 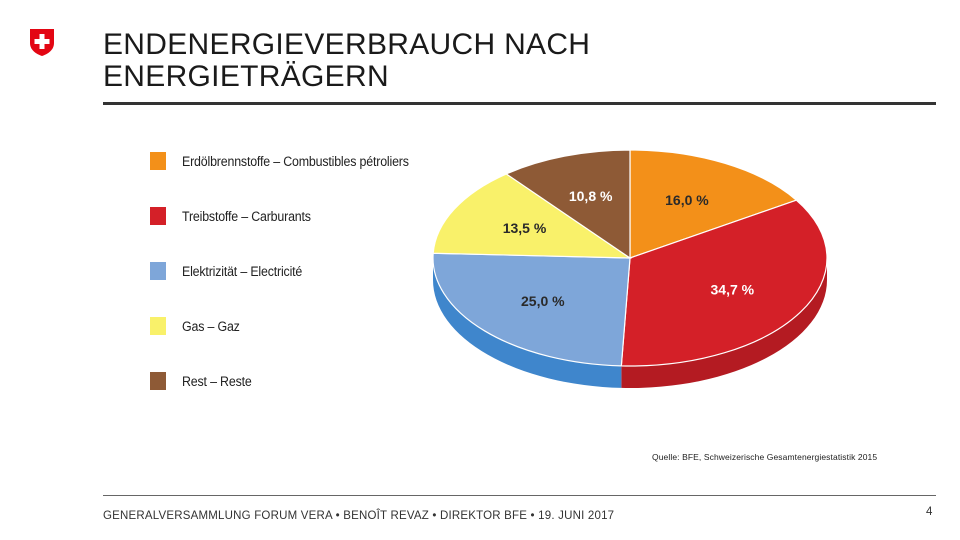 I want to click on value-label-fuels: 34,7 %, so click(x=733, y=289).